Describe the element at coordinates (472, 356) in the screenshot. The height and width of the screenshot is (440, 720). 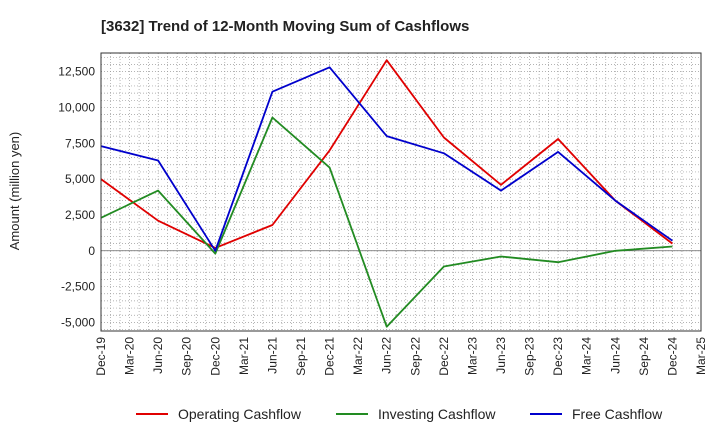
I see `x-tick-label: Mar-23` at that location.